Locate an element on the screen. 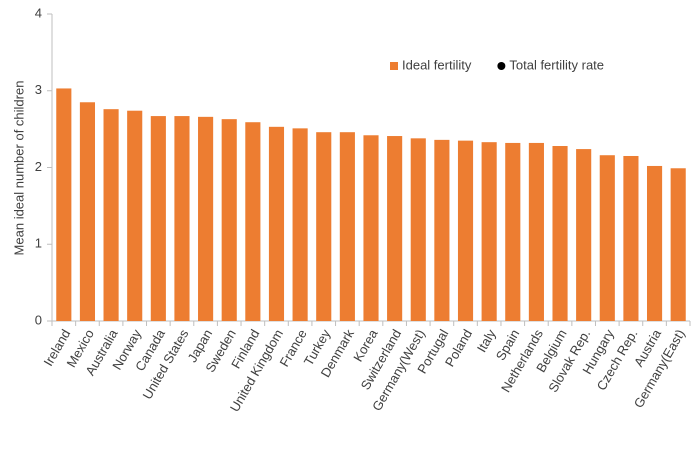  y-tick-label: 2 is located at coordinates (38, 166).